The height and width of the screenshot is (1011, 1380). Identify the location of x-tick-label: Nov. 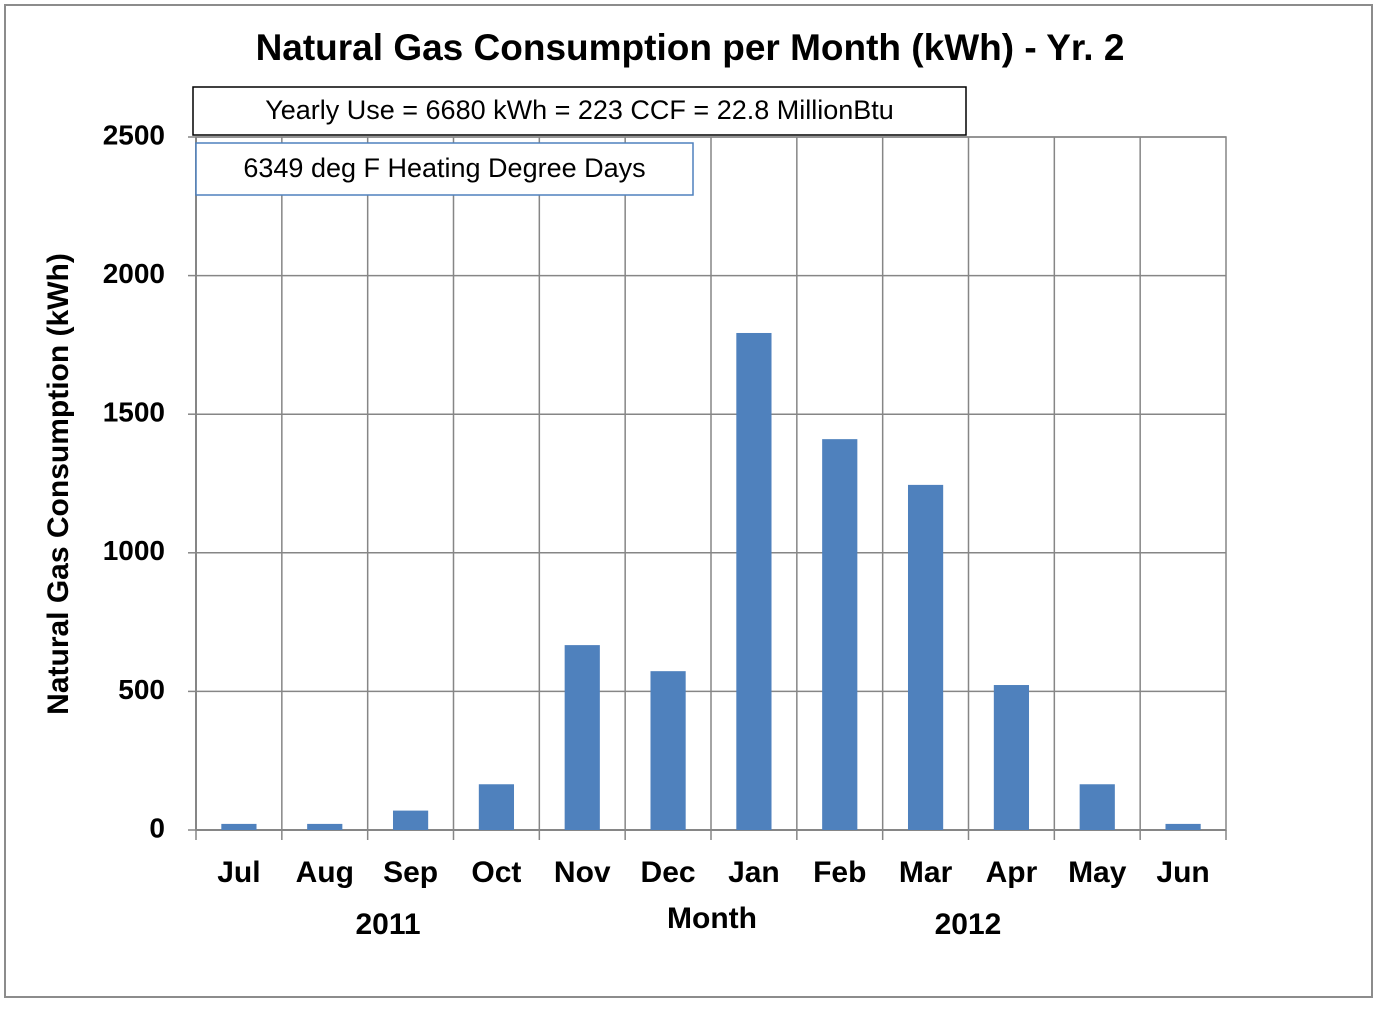
(582, 872).